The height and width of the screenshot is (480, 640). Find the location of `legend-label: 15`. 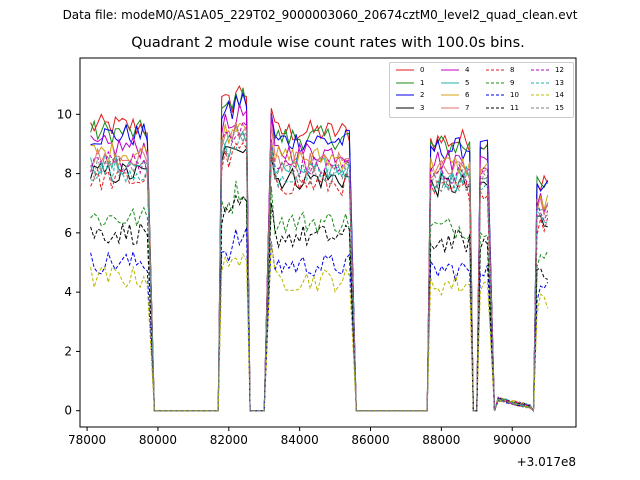

legend-label: 15 is located at coordinates (559, 107).